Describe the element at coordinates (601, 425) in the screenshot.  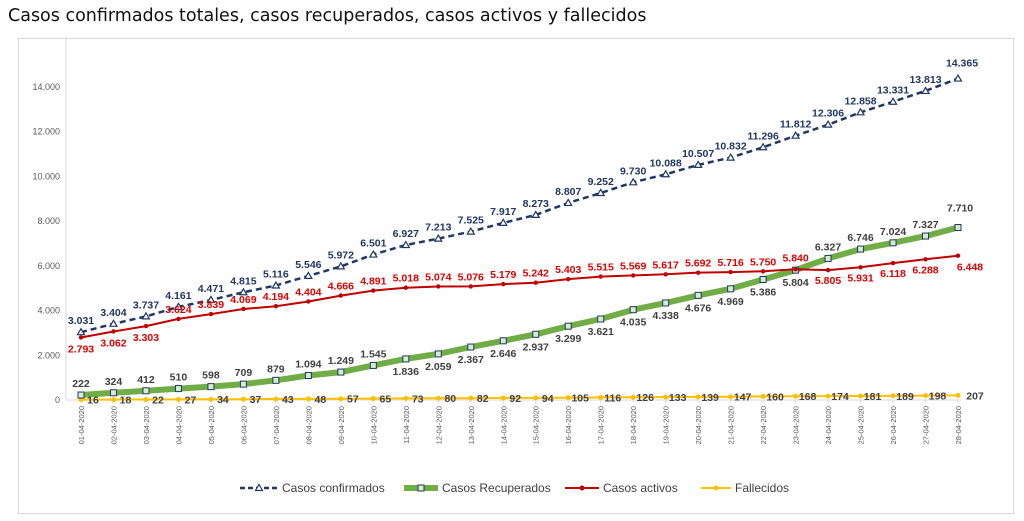
I see `x-tick-label: 17-04-2020` at that location.